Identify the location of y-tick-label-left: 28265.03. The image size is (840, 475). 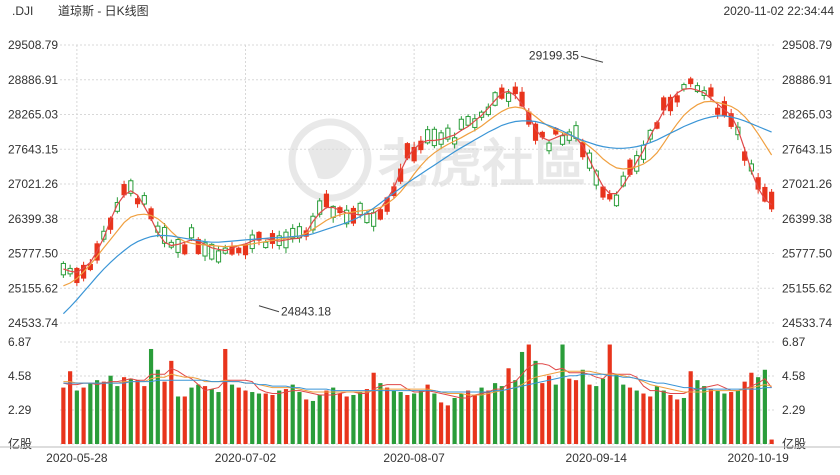
(33, 115).